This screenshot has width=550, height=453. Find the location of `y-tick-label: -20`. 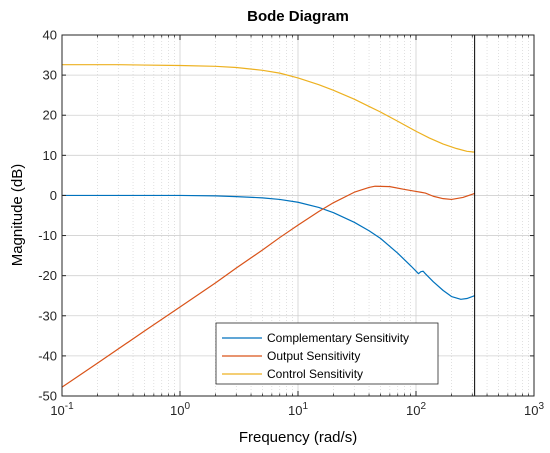

y-tick-label: -20 is located at coordinates (47, 275).